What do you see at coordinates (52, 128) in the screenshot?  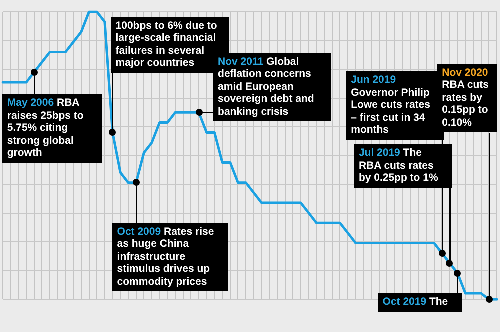 I see `annotation: May 2006 RBA raises 25bps to 5.75% citing strong global growth` at bounding box center [52, 128].